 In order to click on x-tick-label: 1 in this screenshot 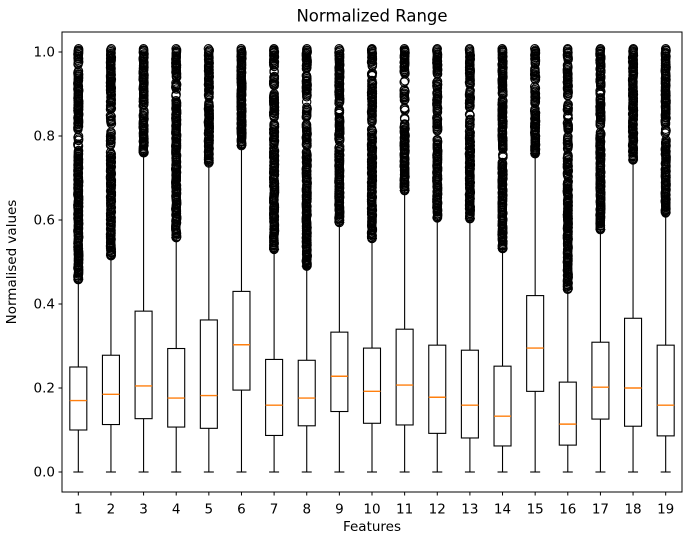, I will do `click(78, 510)`.